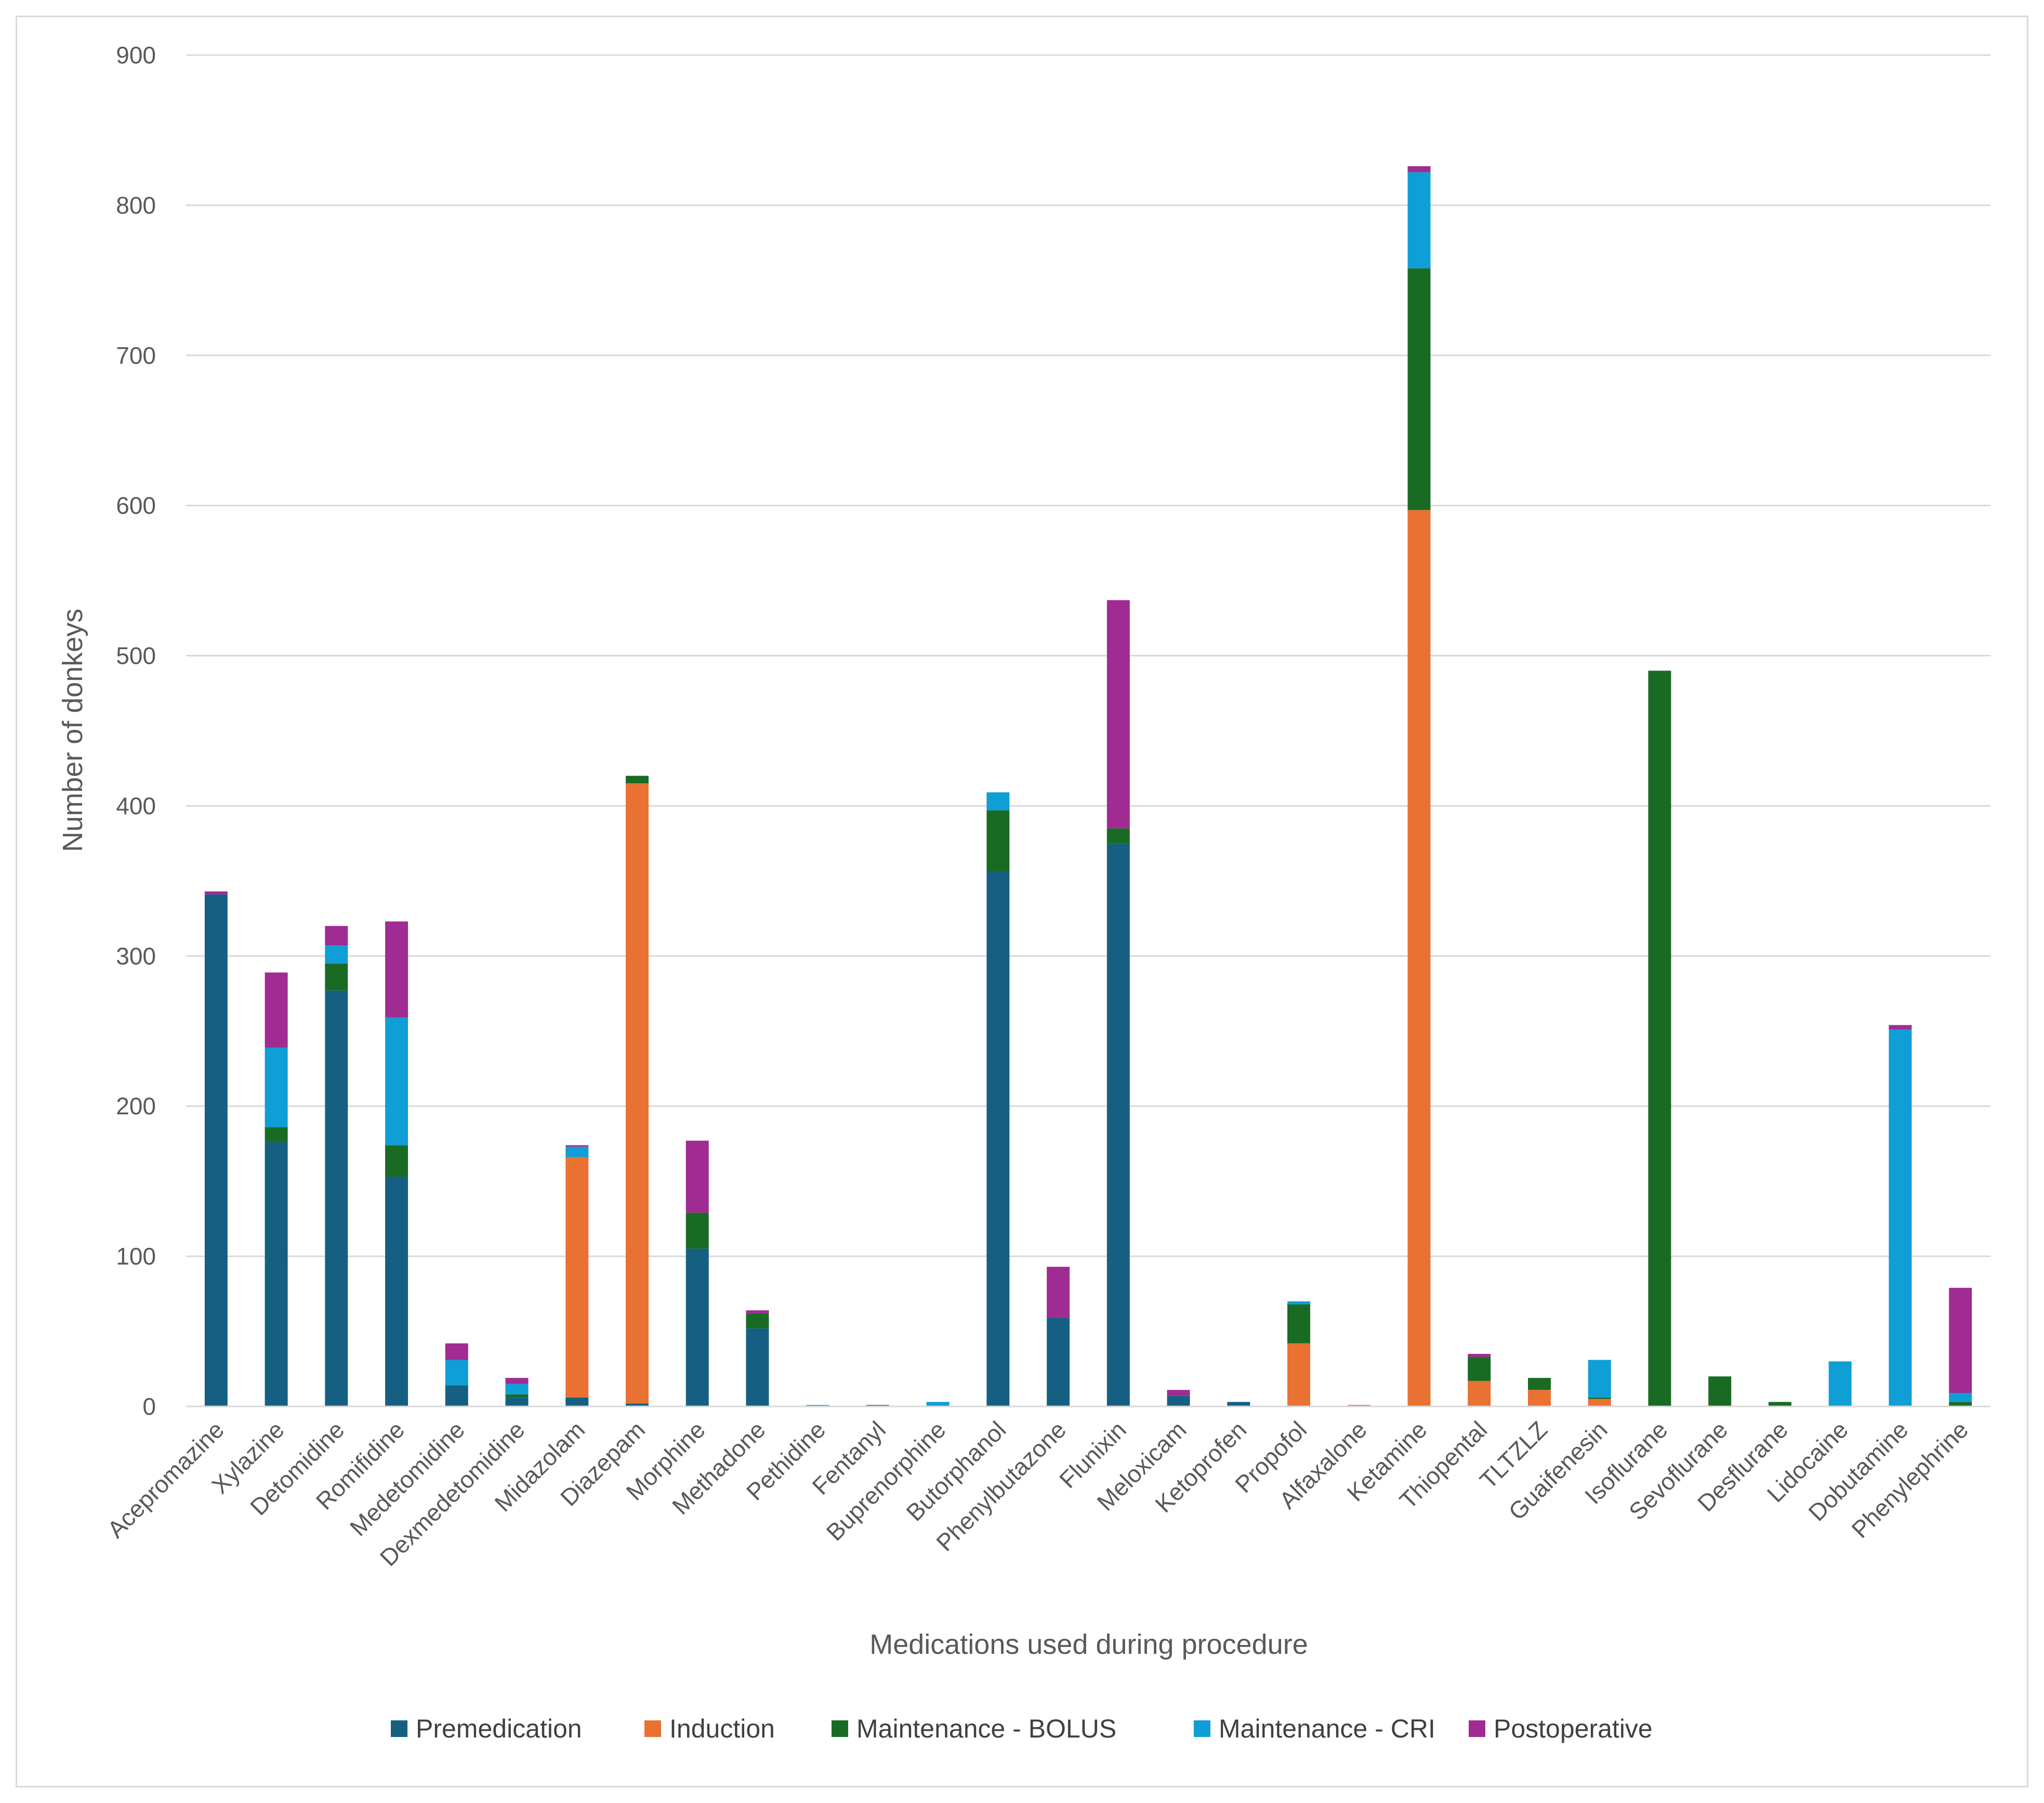  Describe the element at coordinates (998, 801) in the screenshot. I see `bar-butorphanol-maintenance-cri` at that location.